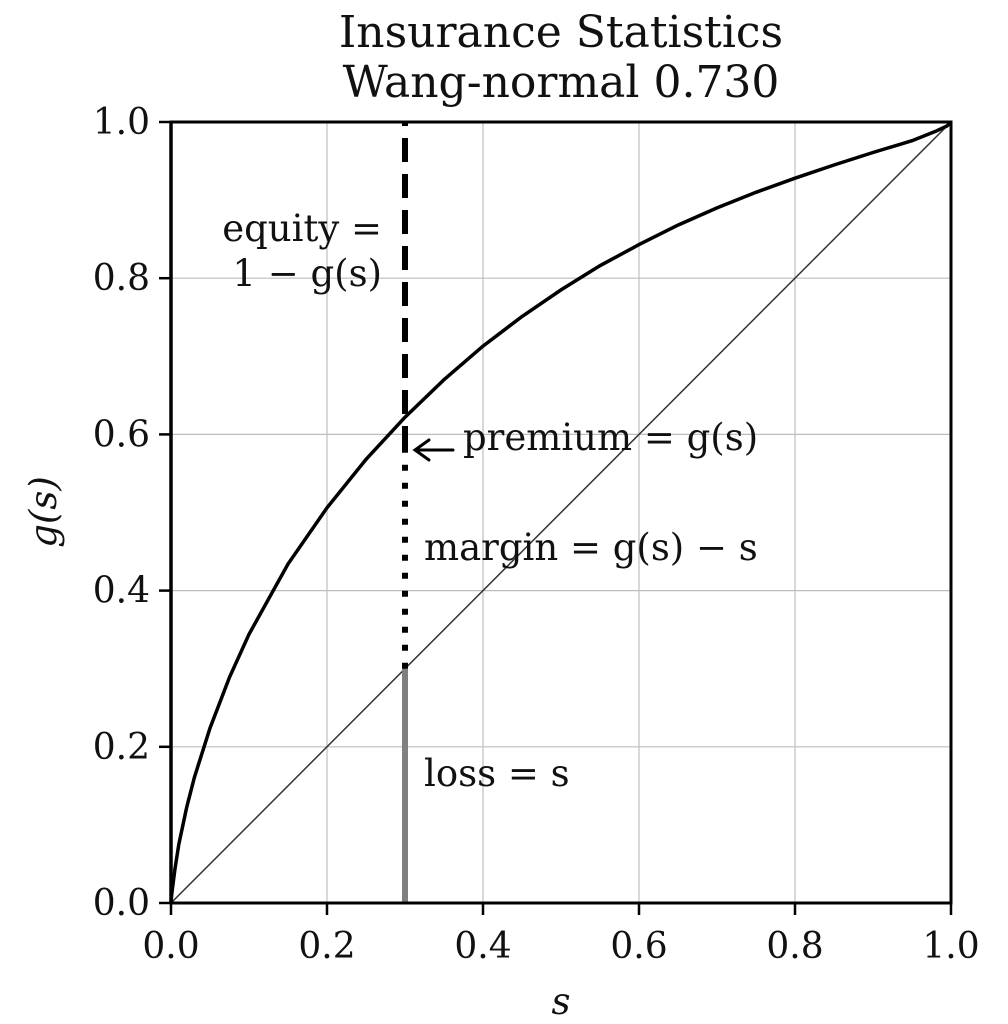 The width and height of the screenshot is (1008, 1024). What do you see at coordinates (561, 935) in the screenshot?
I see `x-axis-ticks: 0.0 0.2 0.4 0.6 0.8 1.0` at bounding box center [561, 935].